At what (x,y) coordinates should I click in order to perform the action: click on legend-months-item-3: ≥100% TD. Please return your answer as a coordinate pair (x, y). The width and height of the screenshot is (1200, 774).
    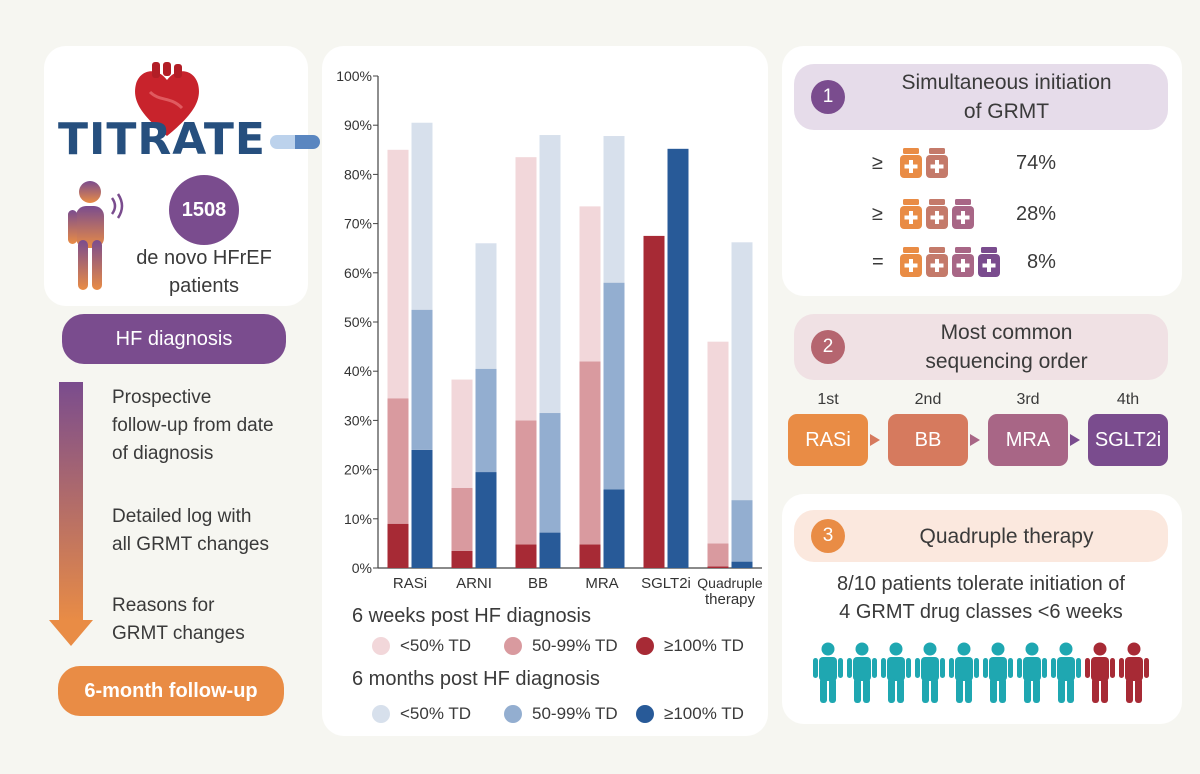
    Looking at the image, I should click on (690, 714).